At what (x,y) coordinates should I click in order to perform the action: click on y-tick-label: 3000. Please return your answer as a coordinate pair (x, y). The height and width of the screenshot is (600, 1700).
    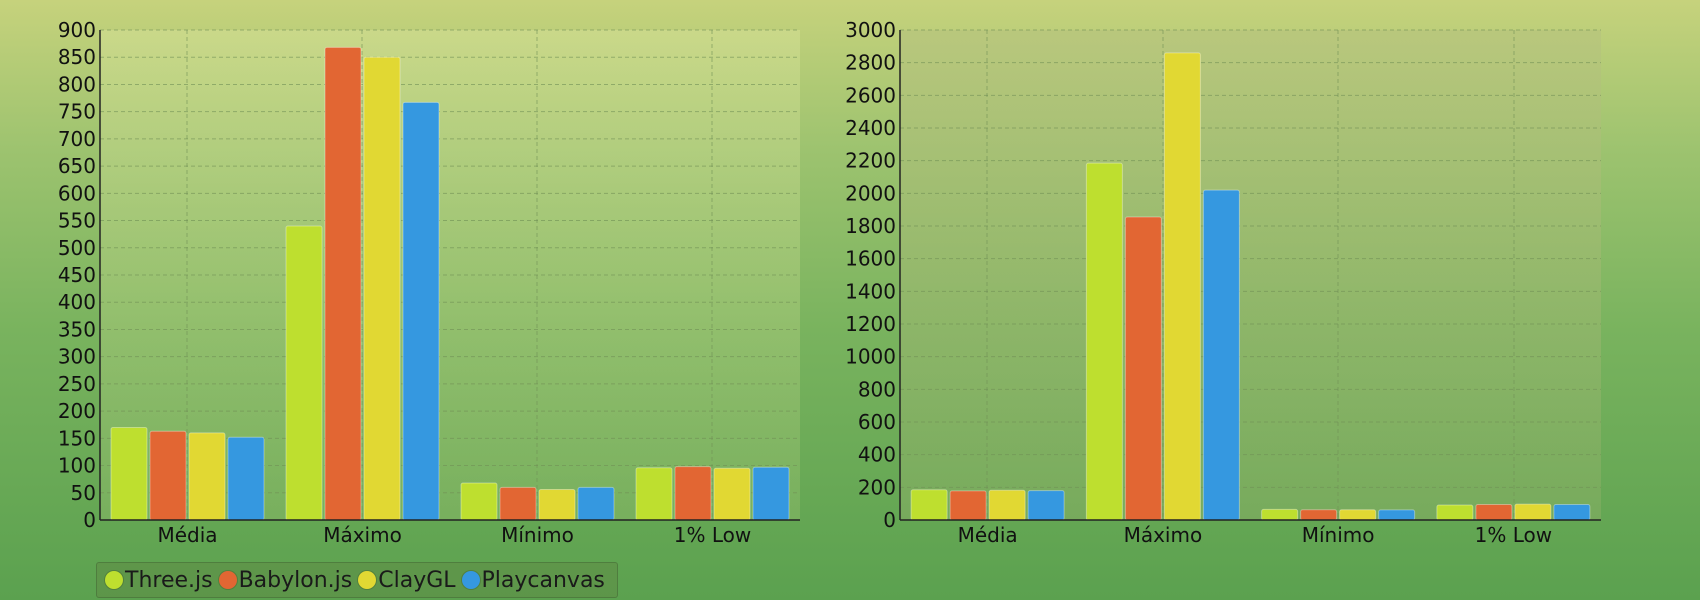
    Looking at the image, I should click on (870, 30).